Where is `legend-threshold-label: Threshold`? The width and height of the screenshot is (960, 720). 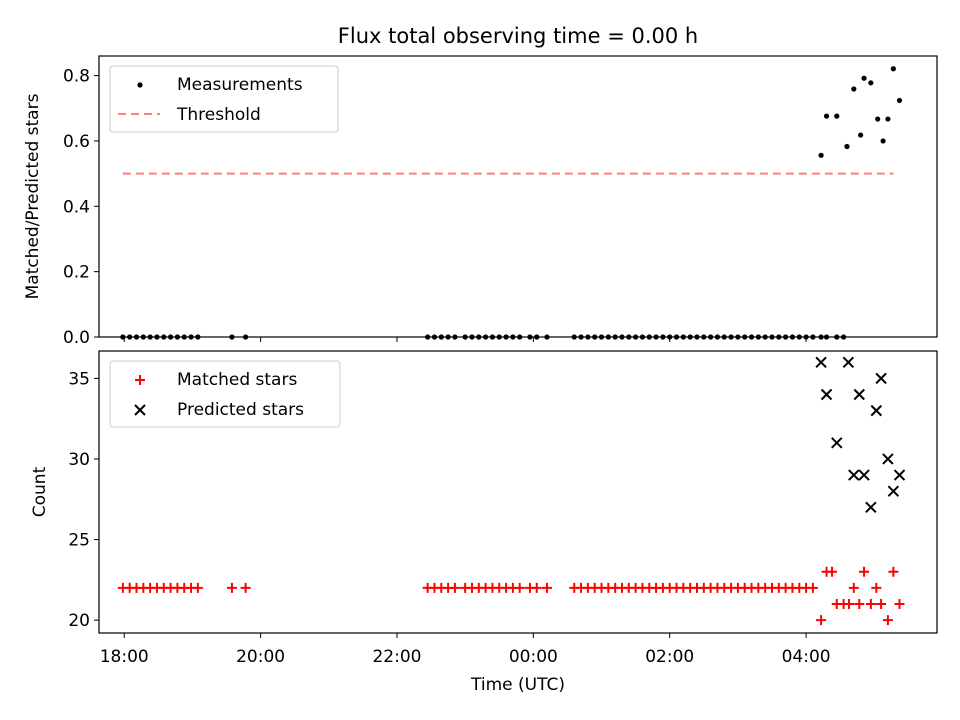
legend-threshold-label: Threshold is located at coordinates (218, 115).